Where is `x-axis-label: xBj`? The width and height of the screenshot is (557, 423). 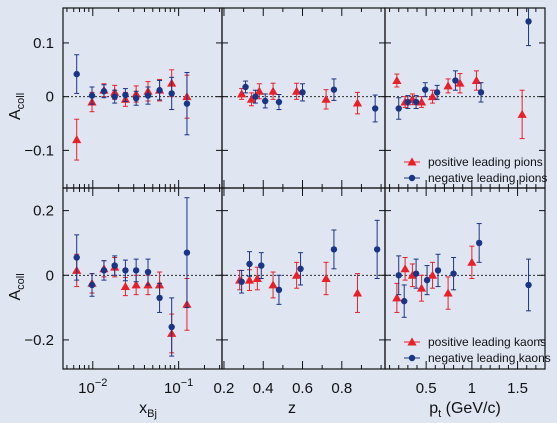 x-axis-label: xBj is located at coordinates (148, 410).